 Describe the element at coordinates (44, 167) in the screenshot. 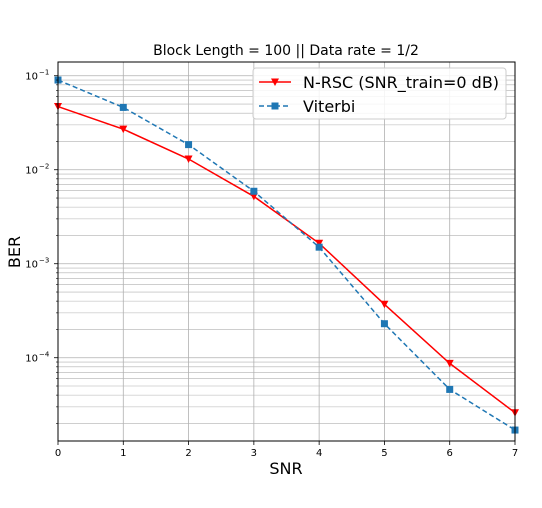

I see `y-tick-exponent: −2` at that location.